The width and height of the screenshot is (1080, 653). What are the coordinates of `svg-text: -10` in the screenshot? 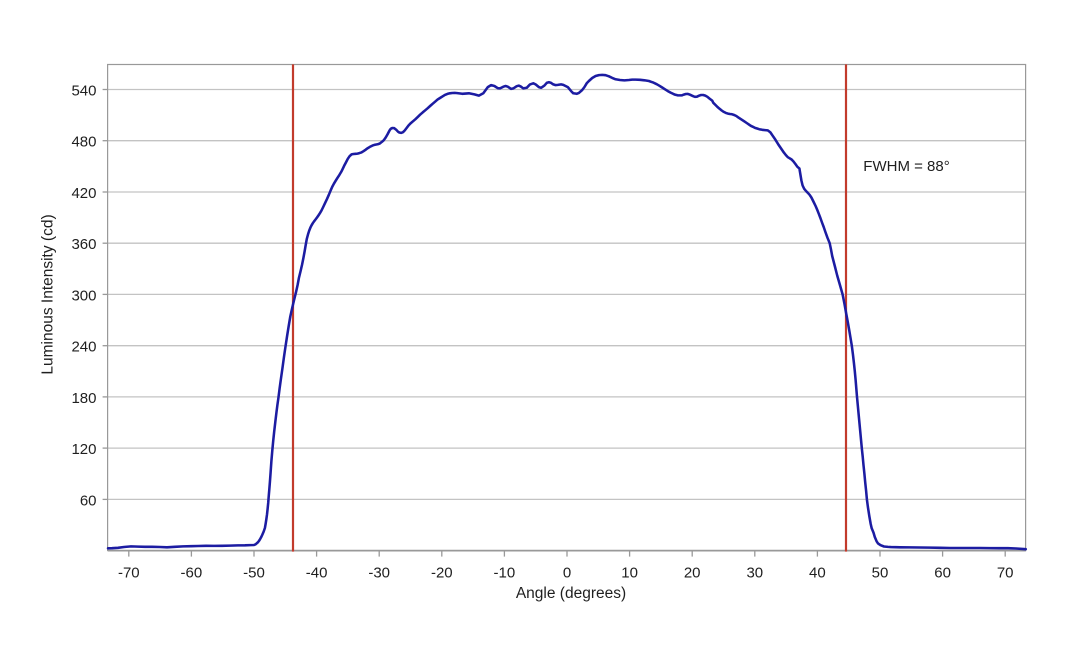 It's located at (505, 573).